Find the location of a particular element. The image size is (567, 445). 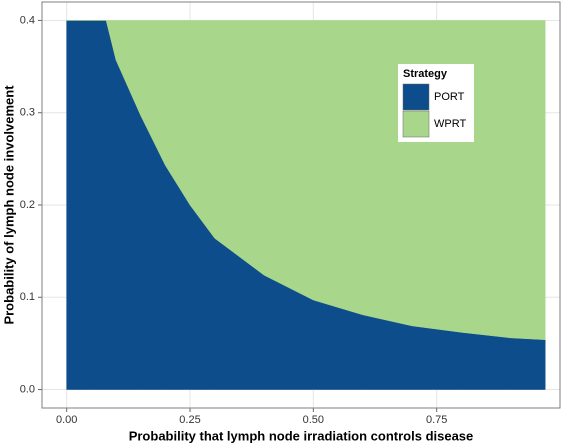

x-tick-label: 0.75 is located at coordinates (436, 420).